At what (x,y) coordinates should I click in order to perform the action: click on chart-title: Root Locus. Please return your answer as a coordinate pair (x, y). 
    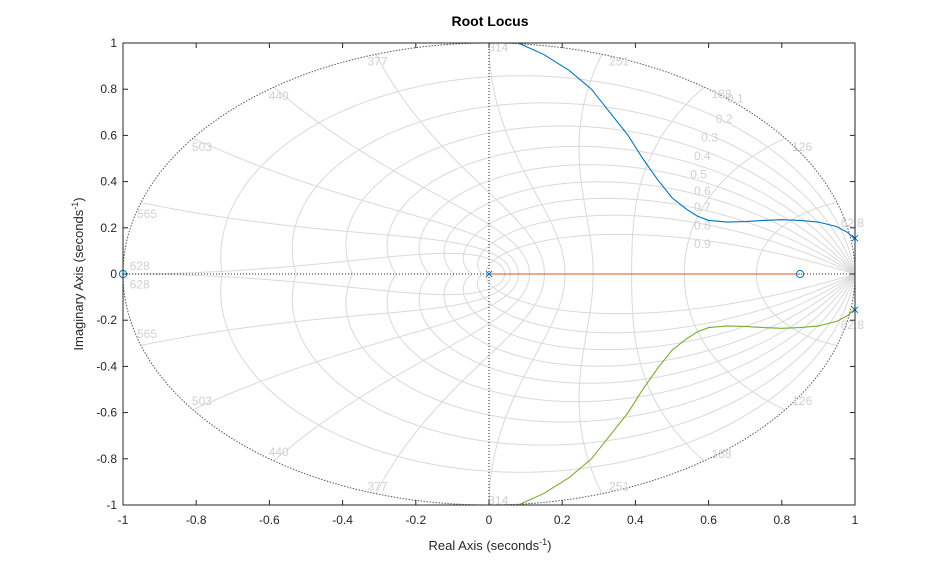
    Looking at the image, I should click on (490, 21).